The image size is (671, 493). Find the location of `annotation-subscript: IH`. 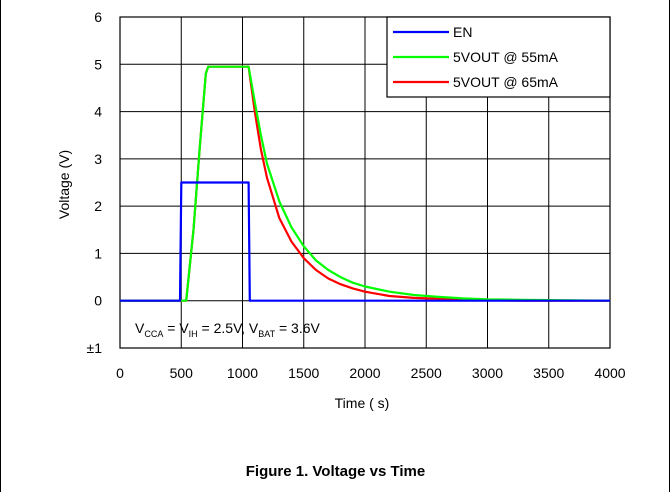

annotation-subscript: IH is located at coordinates (193, 334).